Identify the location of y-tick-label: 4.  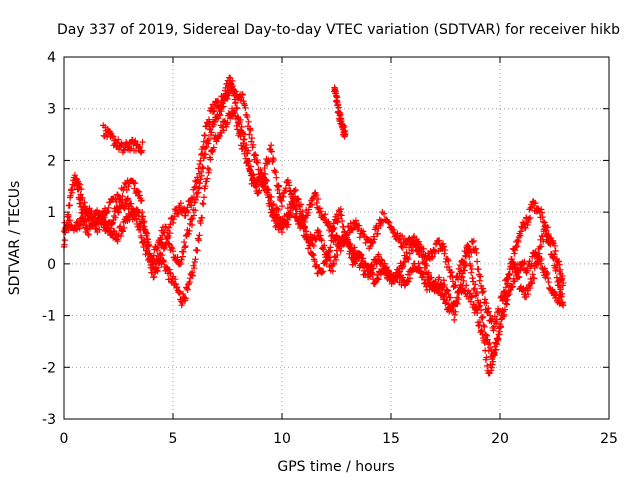
(51, 58).